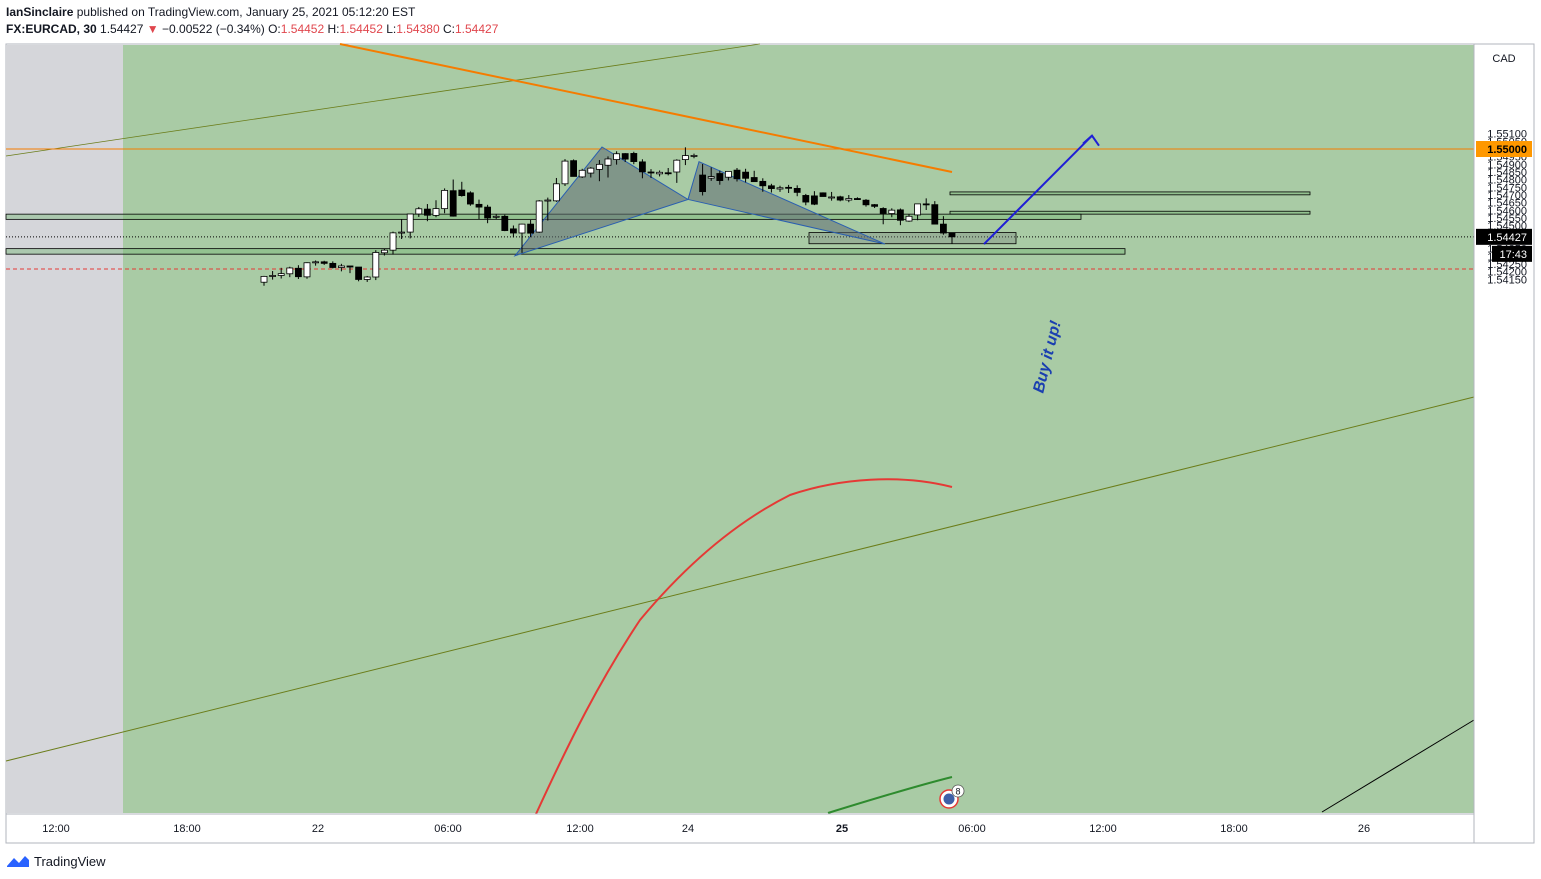 The width and height of the screenshot is (1541, 879). Describe the element at coordinates (699, 201) in the screenshot. I see `harmonic-pattern` at that location.